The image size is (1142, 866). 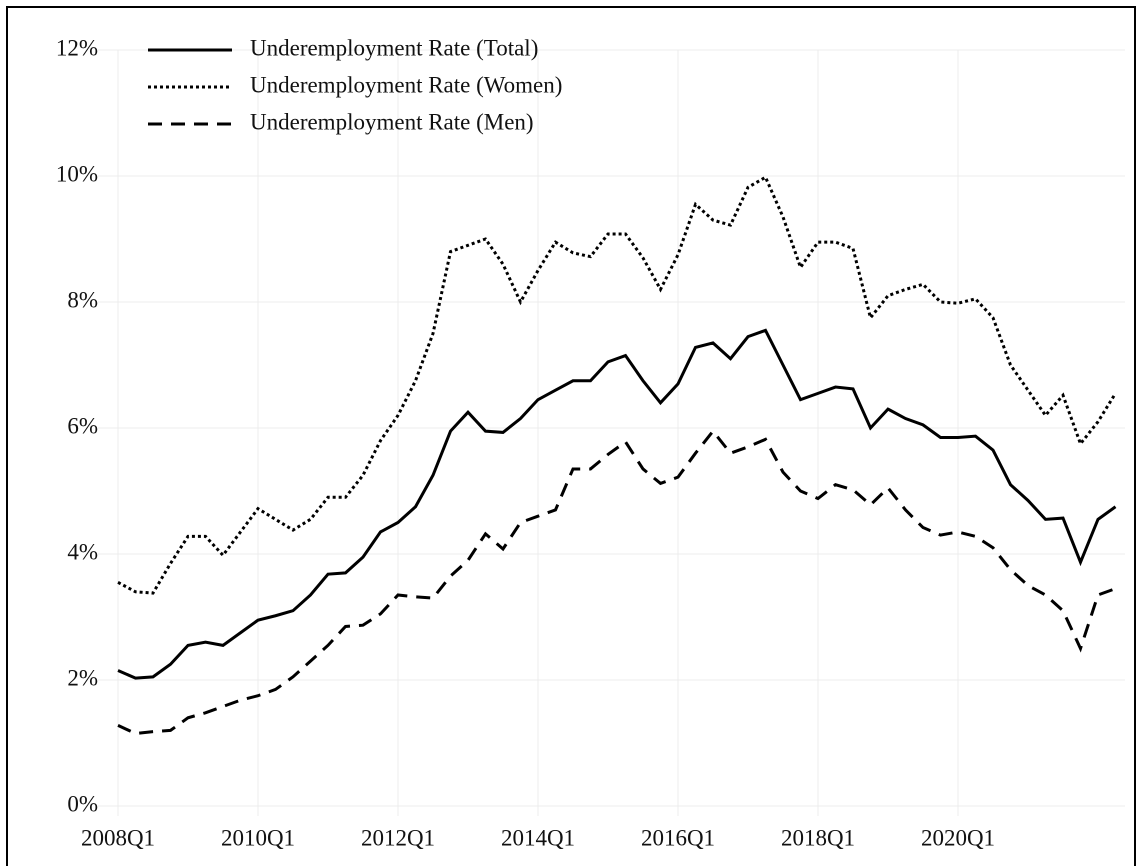 What do you see at coordinates (818, 837) in the screenshot?
I see `x-tick-label: 2018Q1` at bounding box center [818, 837].